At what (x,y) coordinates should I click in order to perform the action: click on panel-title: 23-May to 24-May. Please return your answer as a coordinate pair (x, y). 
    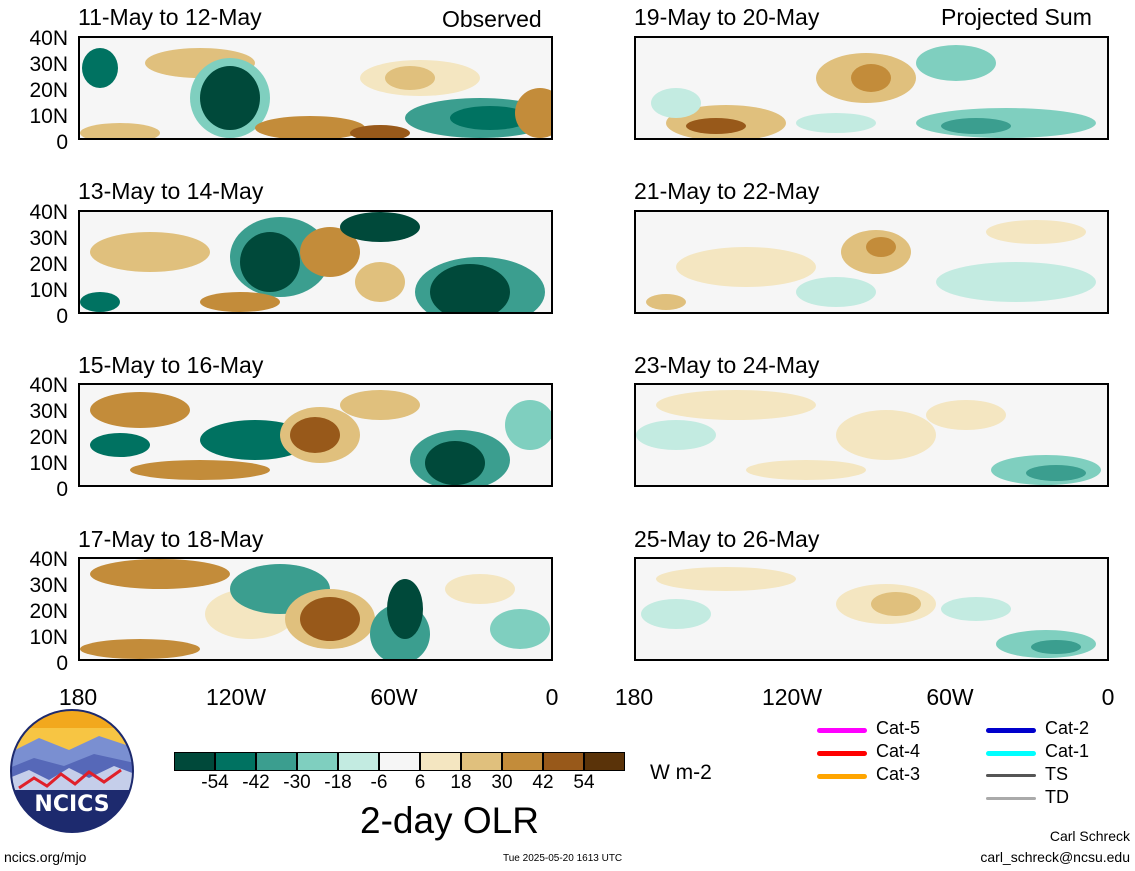
    Looking at the image, I should click on (727, 365).